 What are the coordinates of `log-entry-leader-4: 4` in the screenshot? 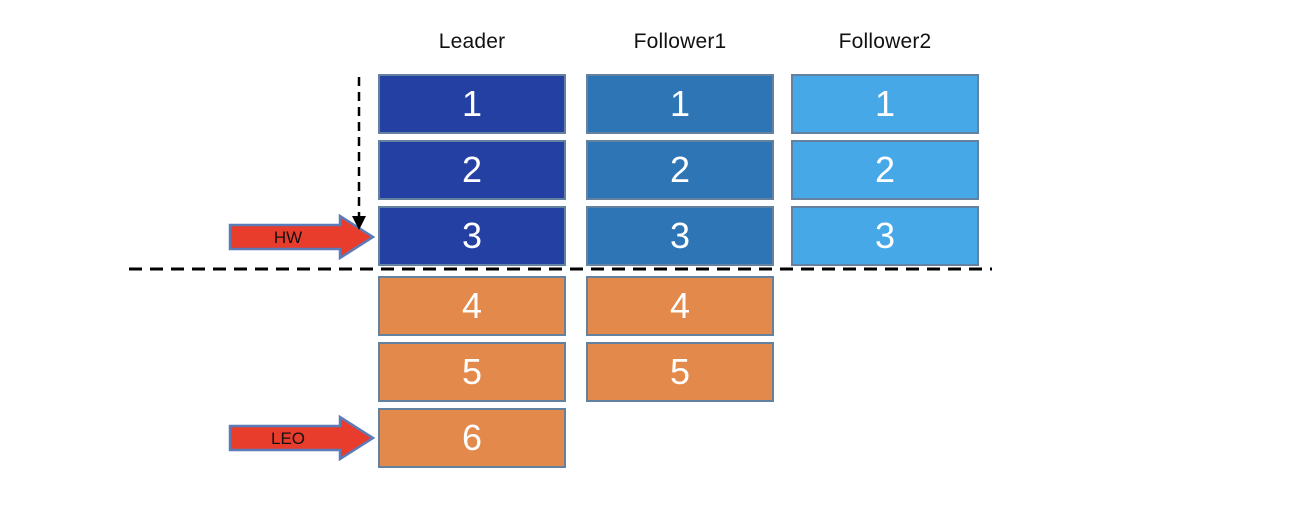 It's located at (472, 306).